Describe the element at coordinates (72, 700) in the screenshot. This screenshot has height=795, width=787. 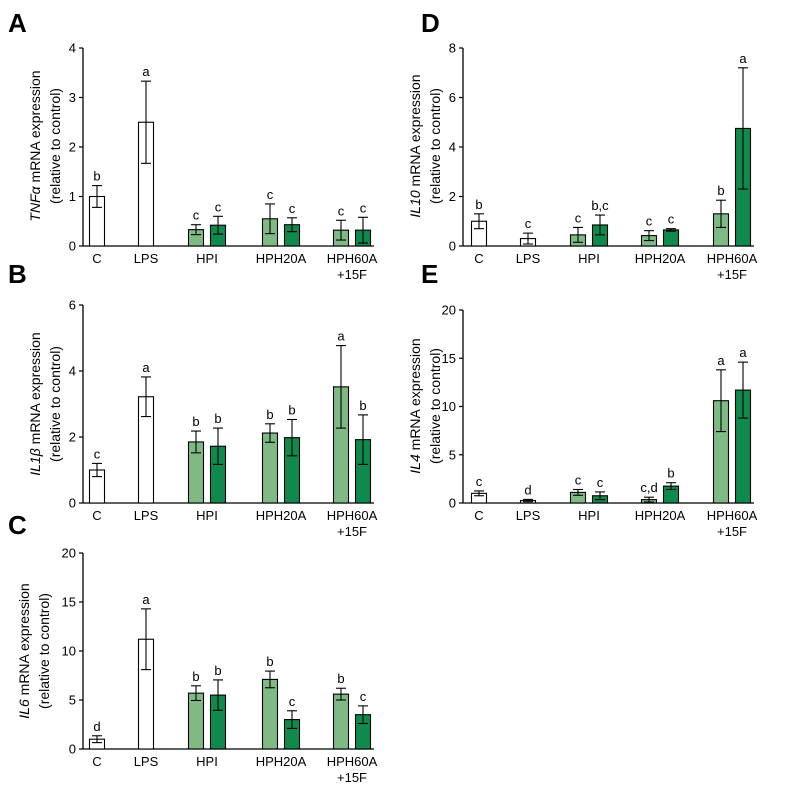
I see `y-tick-label-c: 5` at that location.